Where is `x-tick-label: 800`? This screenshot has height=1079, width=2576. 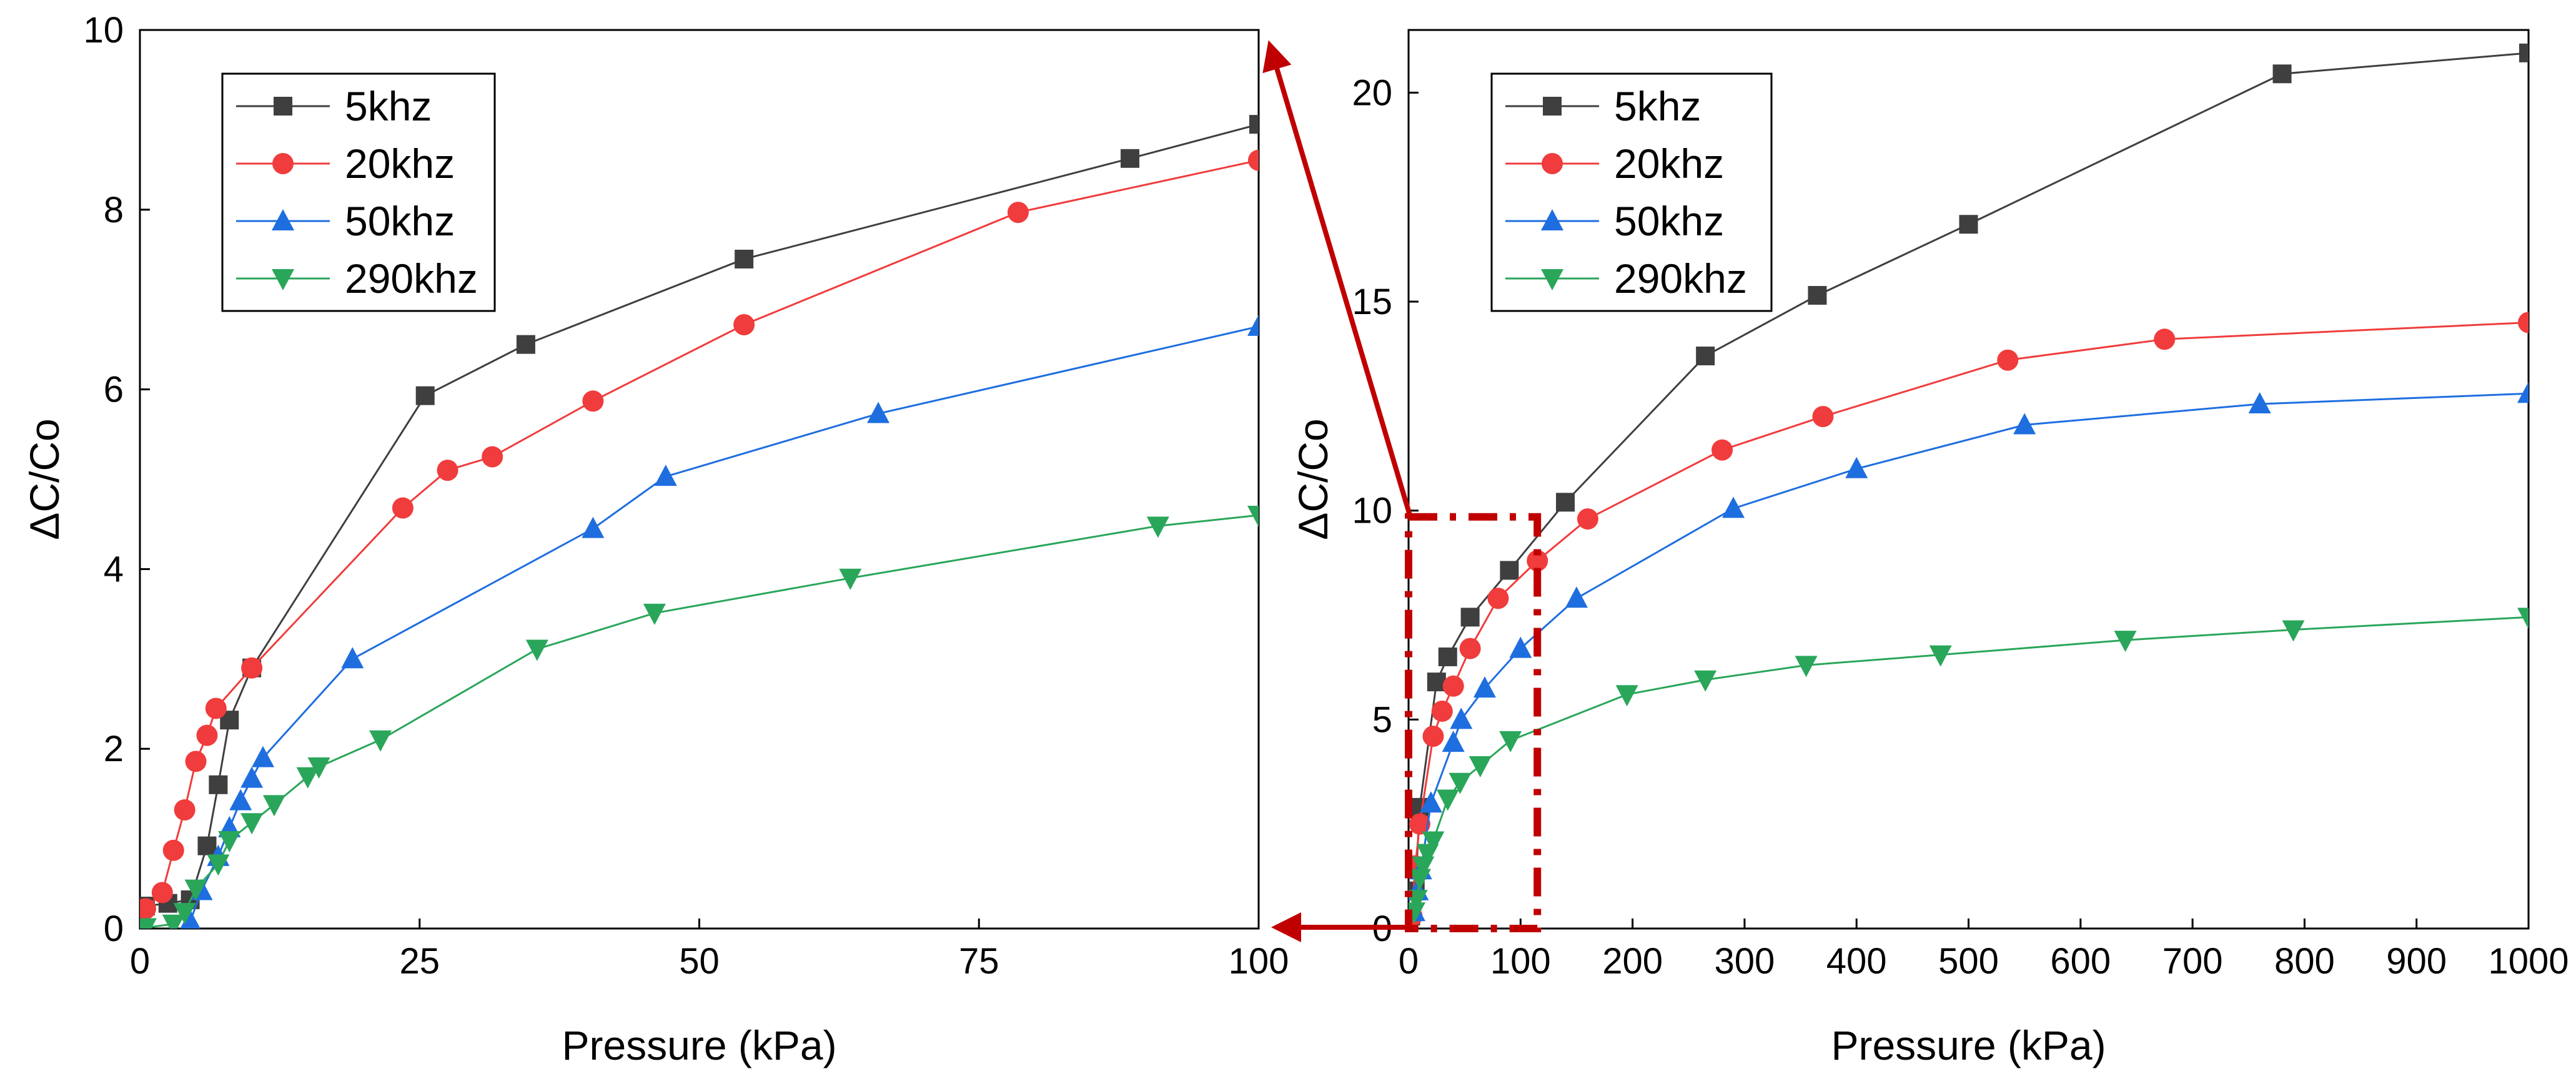 x-tick-label: 800 is located at coordinates (2304, 961).